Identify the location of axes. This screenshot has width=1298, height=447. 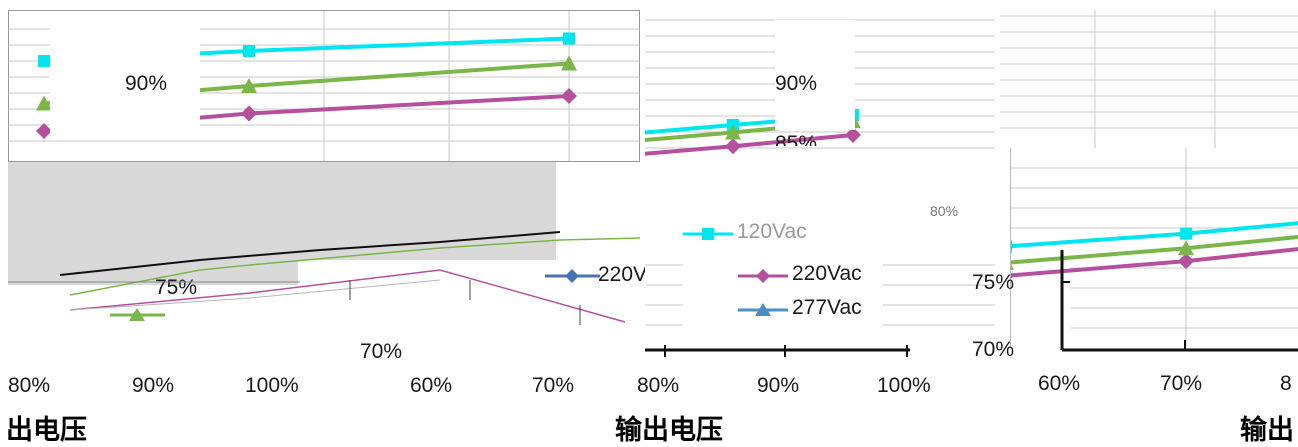
(1179, 301).